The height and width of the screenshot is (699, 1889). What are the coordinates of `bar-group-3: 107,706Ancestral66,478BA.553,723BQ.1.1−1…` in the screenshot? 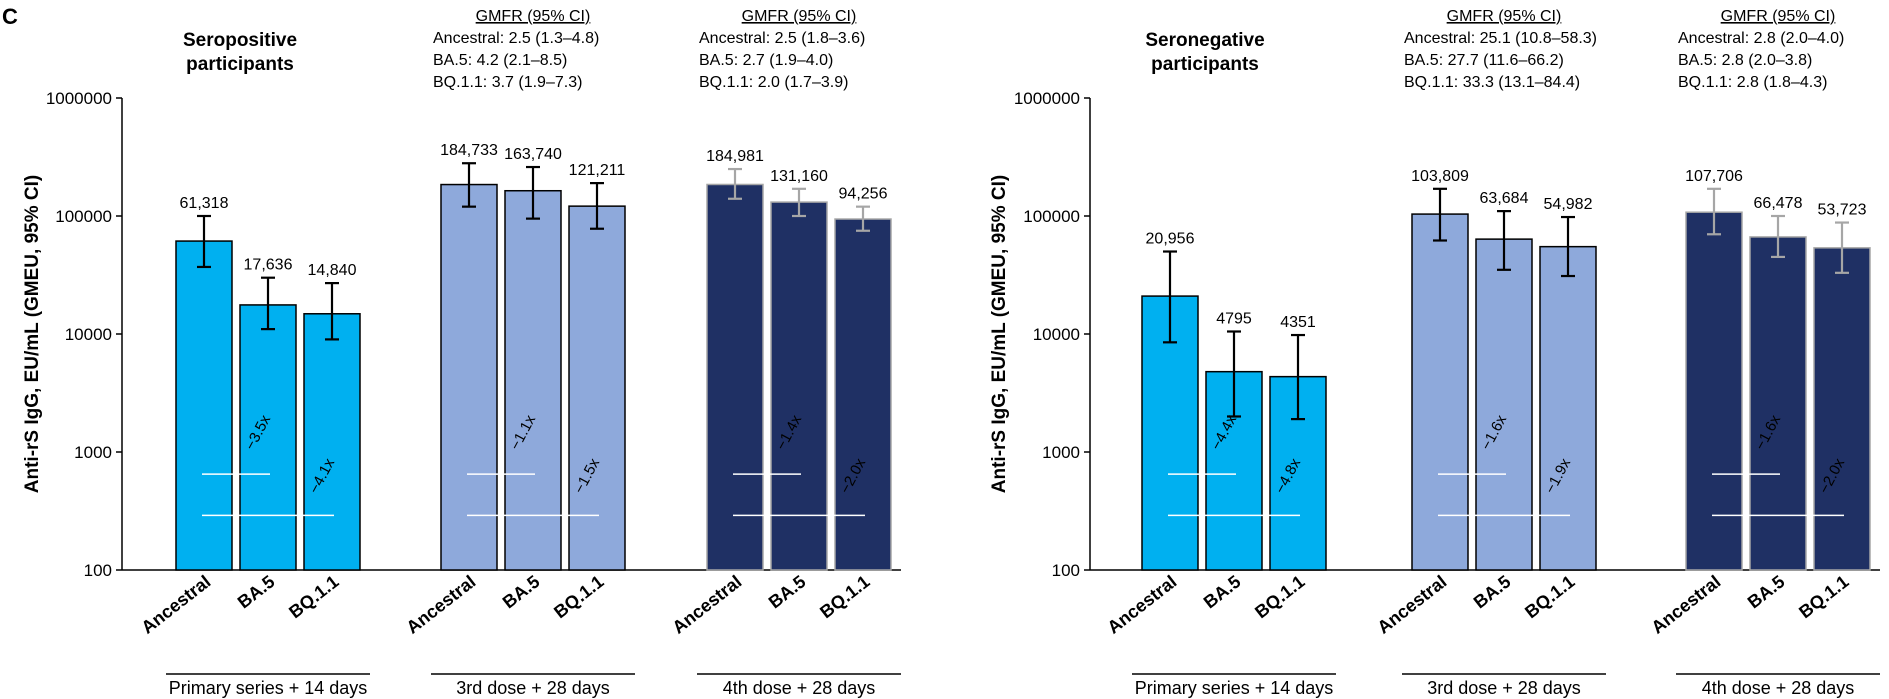 It's located at (1763, 353).